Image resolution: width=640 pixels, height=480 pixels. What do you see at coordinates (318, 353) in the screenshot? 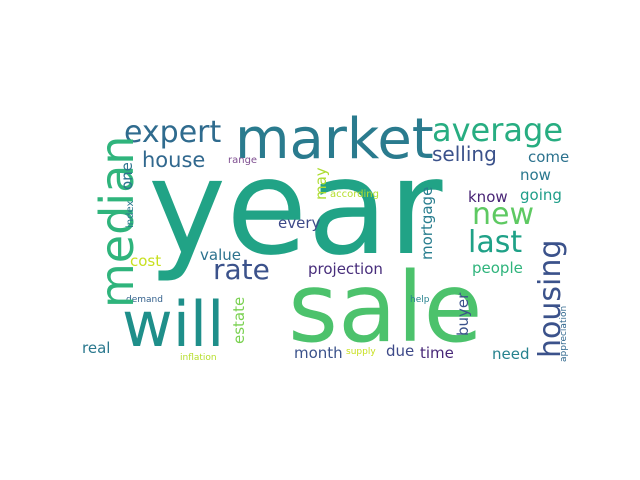
I see `word-month: month` at bounding box center [318, 353].